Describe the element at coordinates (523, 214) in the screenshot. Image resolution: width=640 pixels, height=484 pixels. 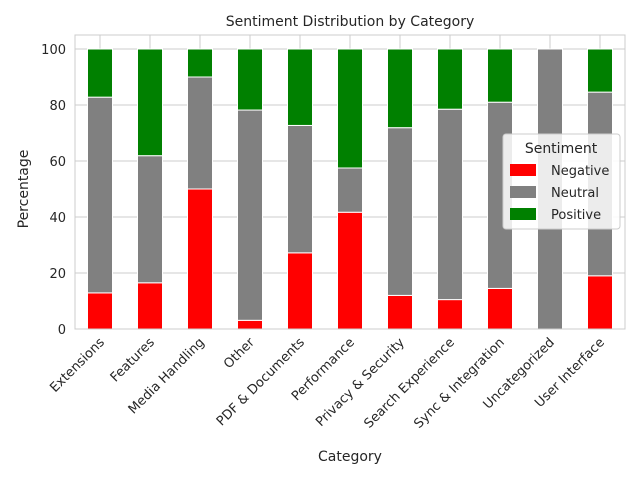
I see `legend-swatch-positive` at that location.